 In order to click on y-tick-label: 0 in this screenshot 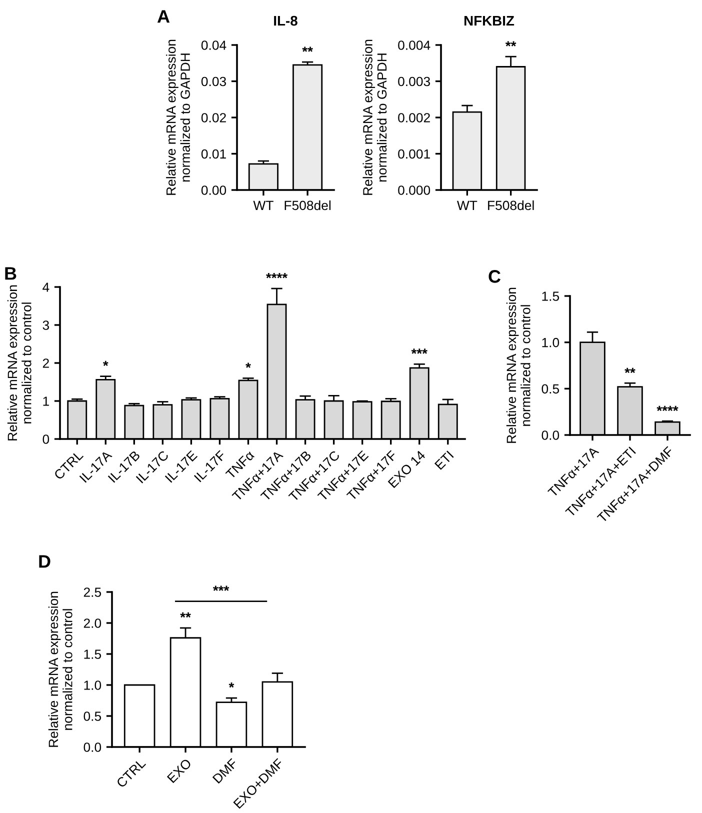, I will do `click(46, 439)`.